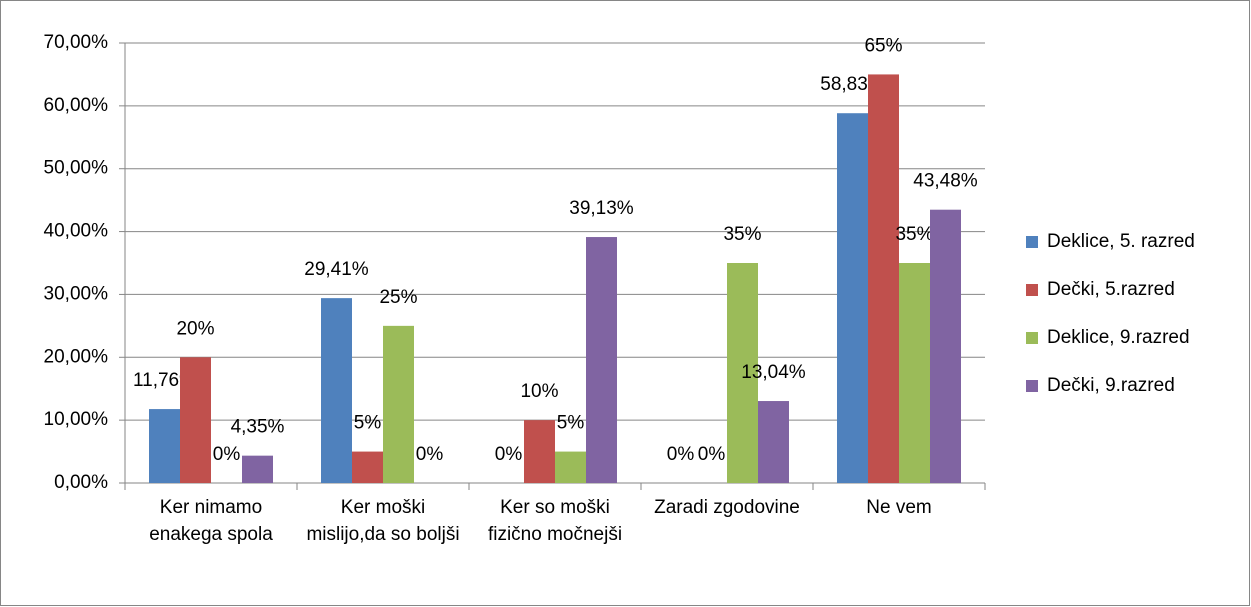 The height and width of the screenshot is (607, 1251). Describe the element at coordinates (76, 231) in the screenshot. I see `y-tick-label: 40,00%` at that location.